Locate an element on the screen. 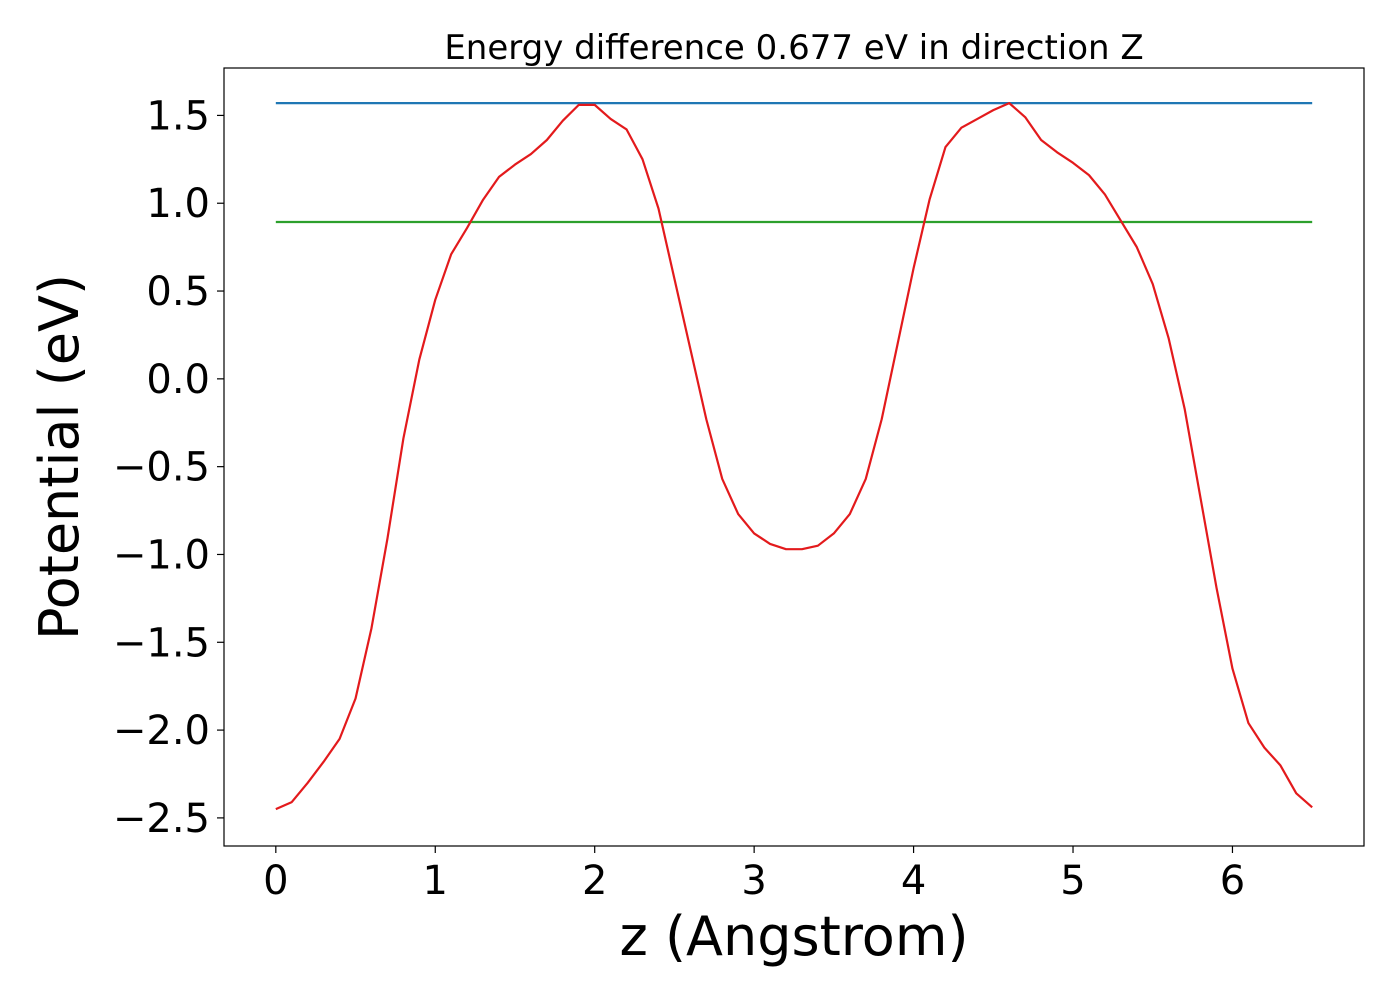 This screenshot has height=1000, width=1400. y-tick-label: −1.5 is located at coordinates (161, 643).